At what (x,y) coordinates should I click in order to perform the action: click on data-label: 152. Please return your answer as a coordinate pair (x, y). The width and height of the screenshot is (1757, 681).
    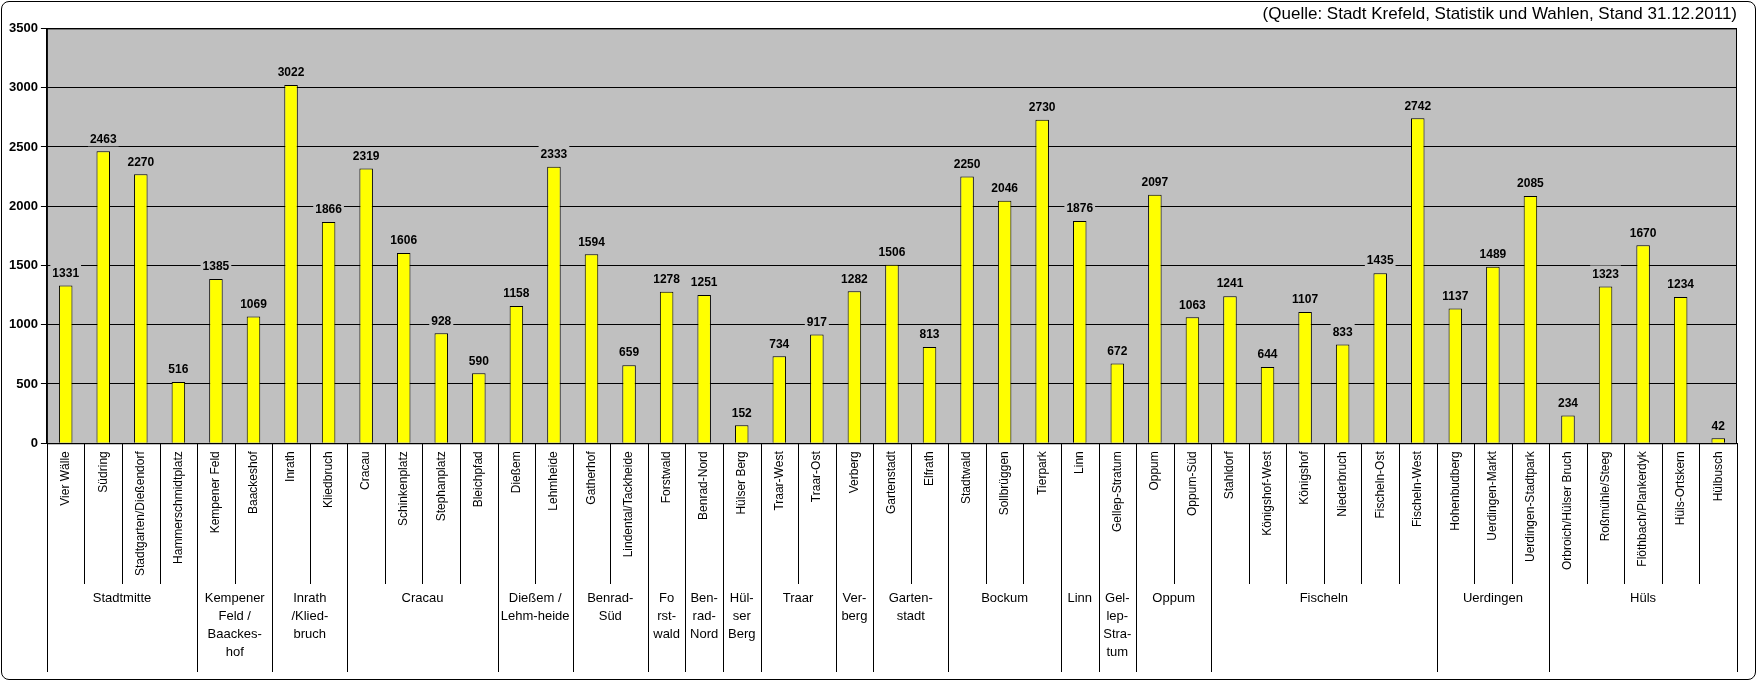
    Looking at the image, I should click on (742, 412).